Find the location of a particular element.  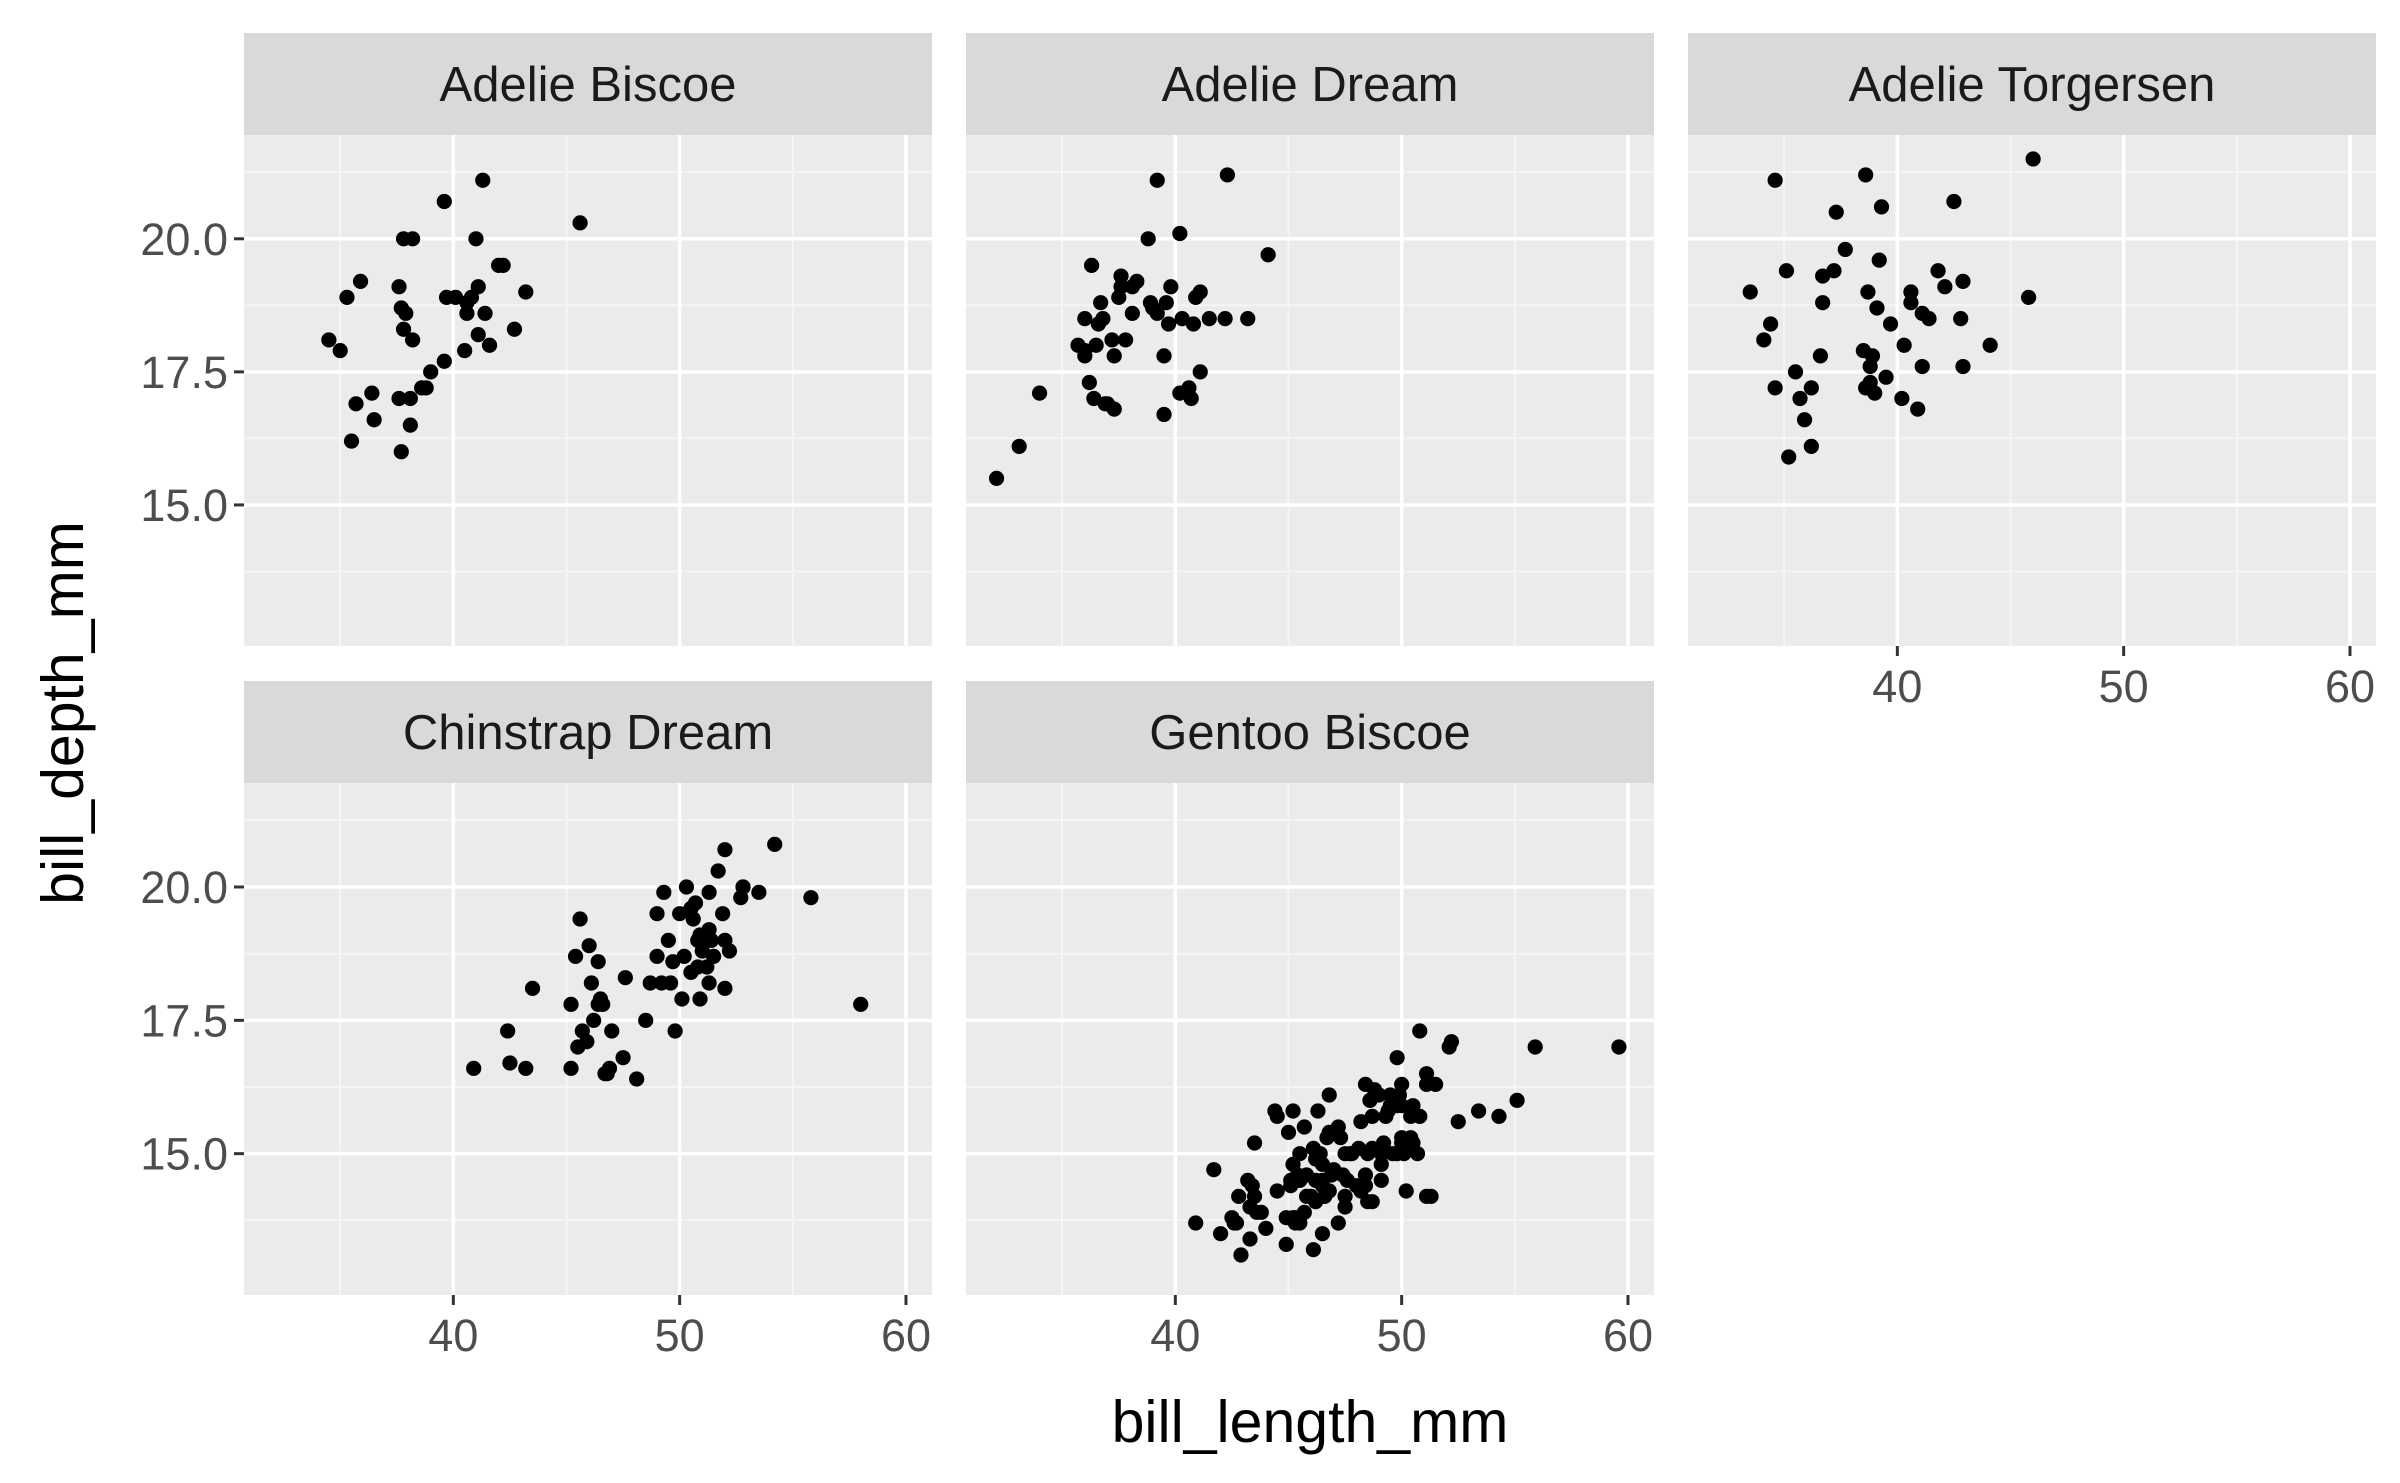

facet-strip-label: Adelie Dream is located at coordinates (1310, 85).